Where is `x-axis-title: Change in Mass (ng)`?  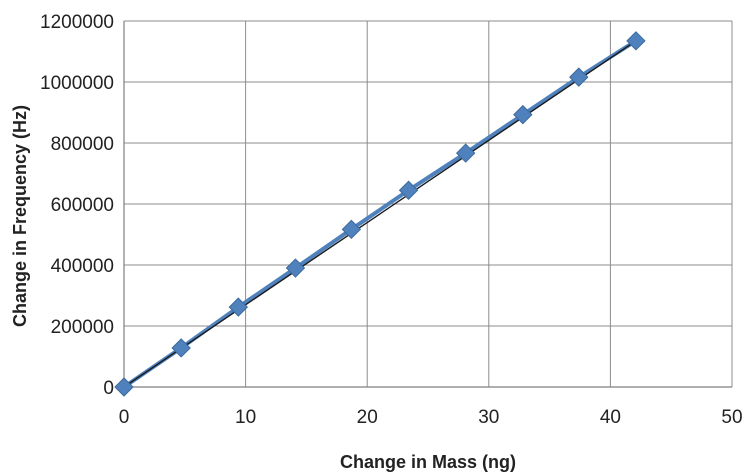
x-axis-title: Change in Mass (ng) is located at coordinates (428, 462).